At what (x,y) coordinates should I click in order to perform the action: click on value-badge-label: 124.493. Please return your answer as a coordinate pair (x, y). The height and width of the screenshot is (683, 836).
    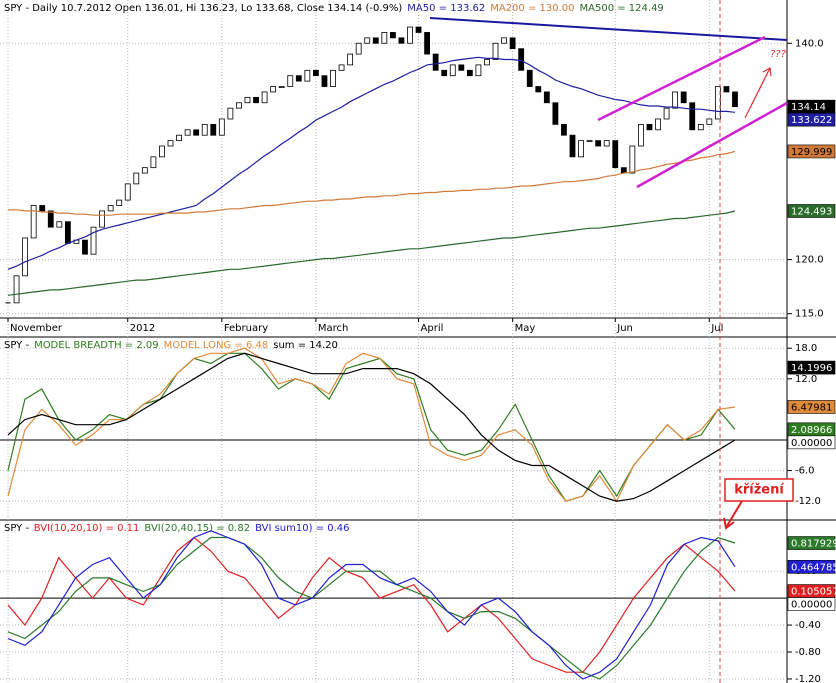
    Looking at the image, I should click on (811, 211).